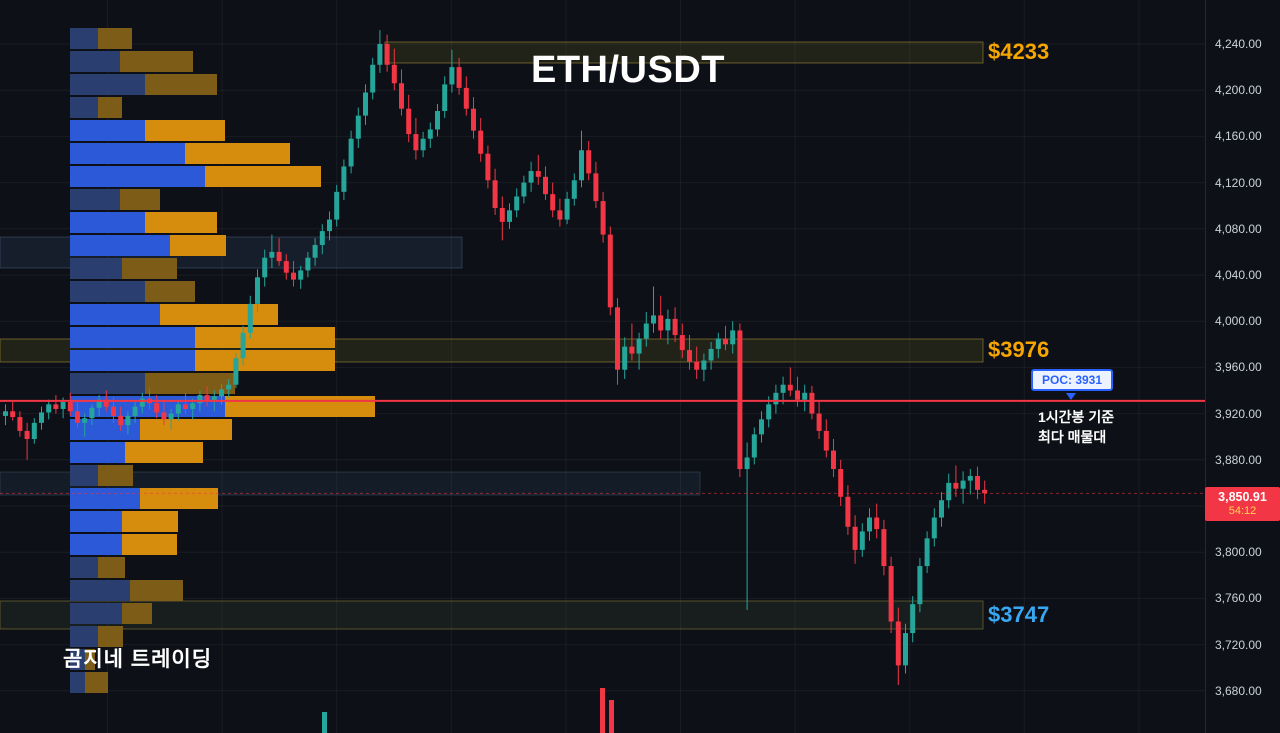 Image resolution: width=1280 pixels, height=733 pixels. I want to click on axis-label: 3,960.00, so click(1238, 367).